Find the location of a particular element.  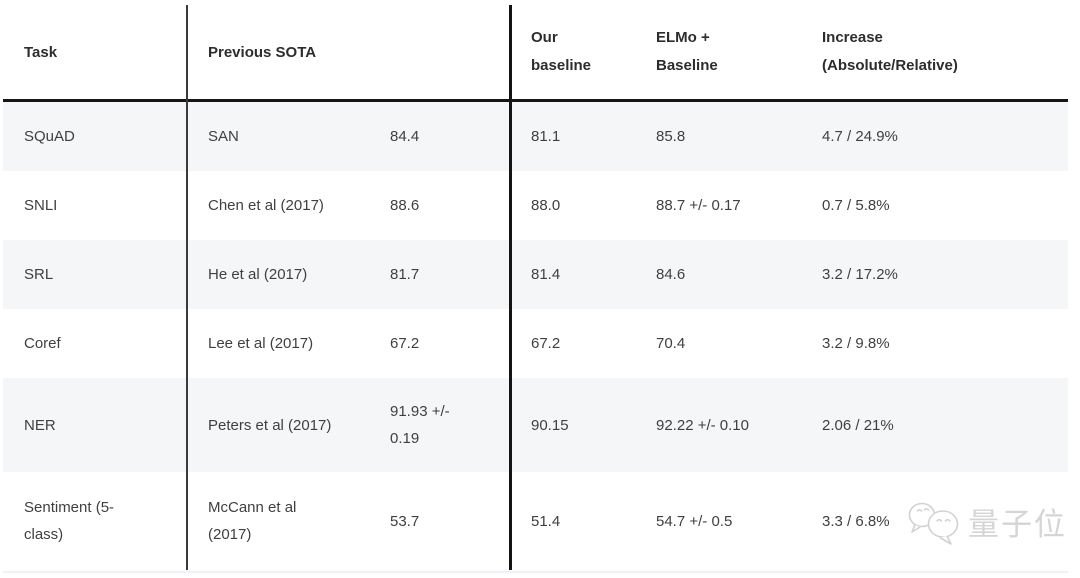

cell-task: Sentiment (5- class) is located at coordinates (69, 521).